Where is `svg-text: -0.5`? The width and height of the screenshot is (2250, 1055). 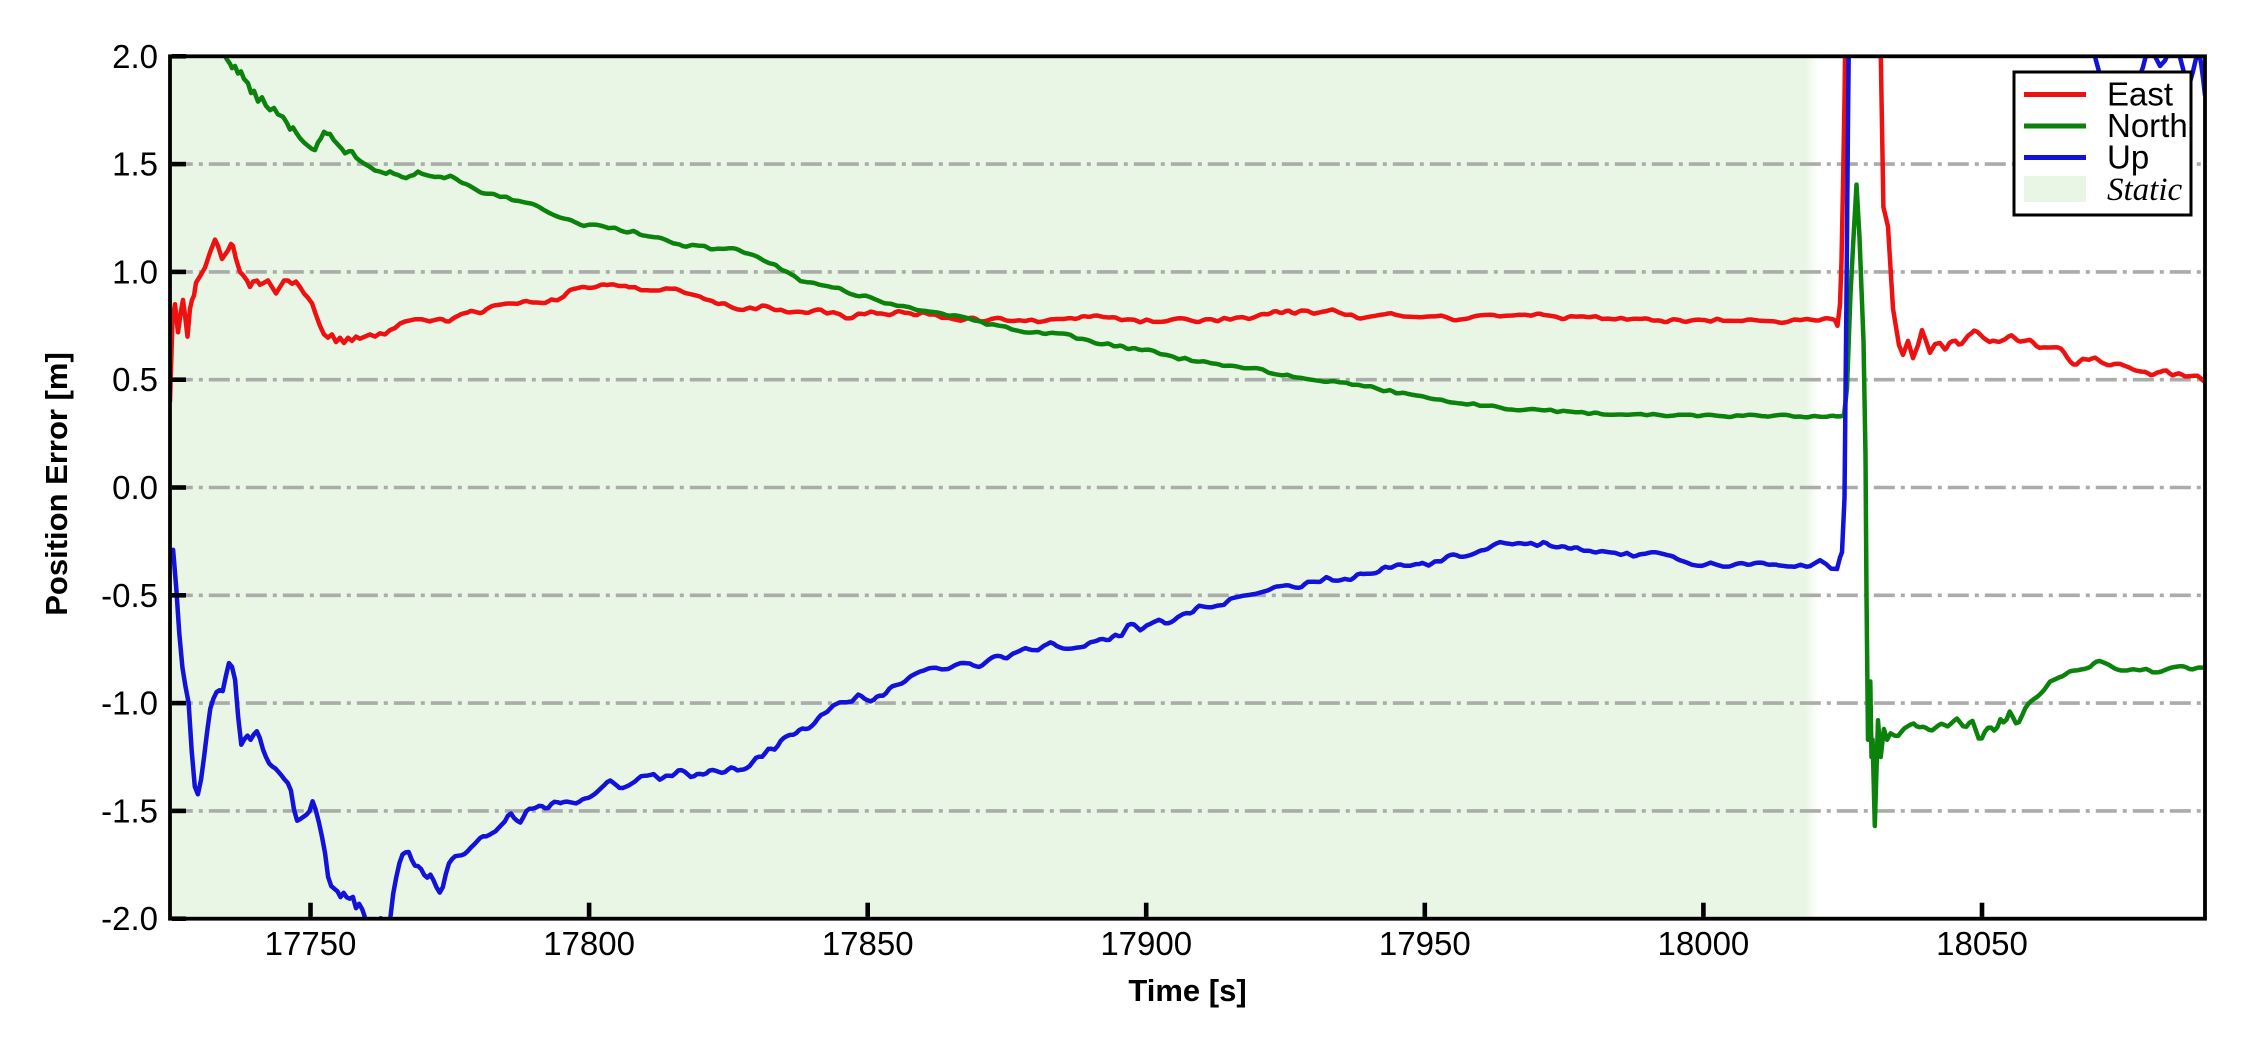 svg-text: -0.5 is located at coordinates (129, 595).